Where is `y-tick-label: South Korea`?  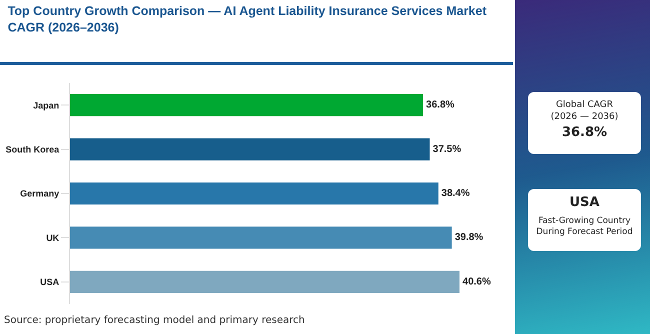
y-tick-label: South Korea is located at coordinates (33, 149).